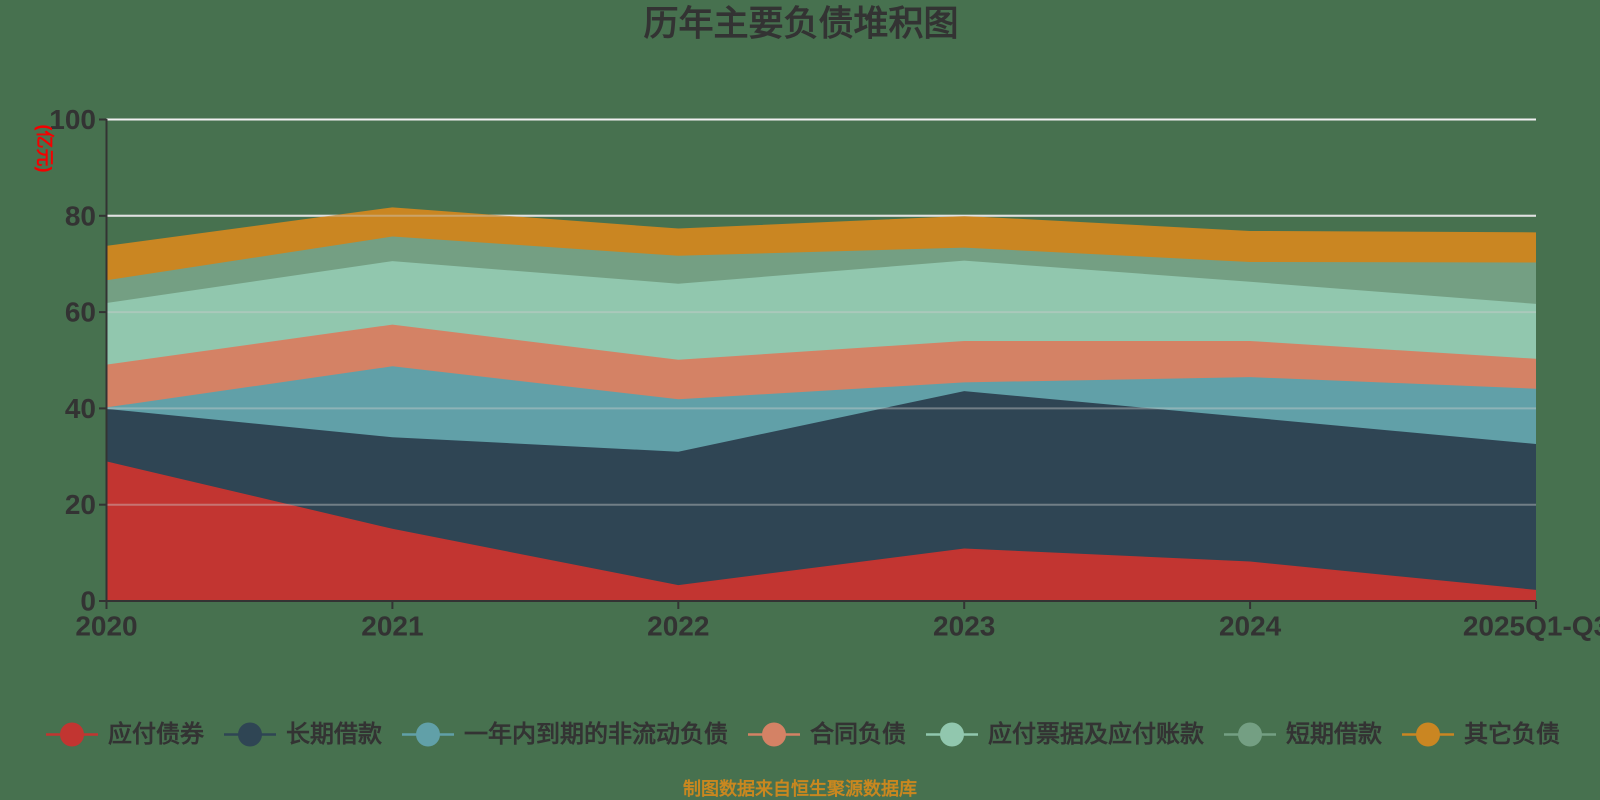  I want to click on svg-text: 应付票据及应付账款, so click(1096, 734).